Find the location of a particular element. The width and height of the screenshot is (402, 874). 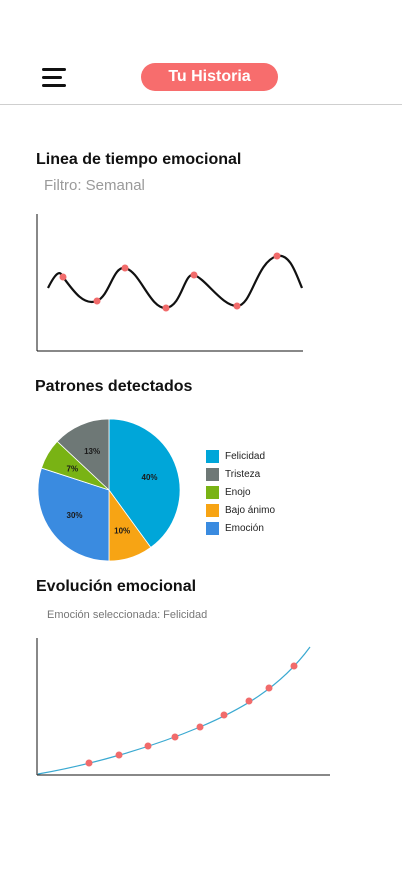

page-title-pill: Tu Historia is located at coordinates (209, 77).